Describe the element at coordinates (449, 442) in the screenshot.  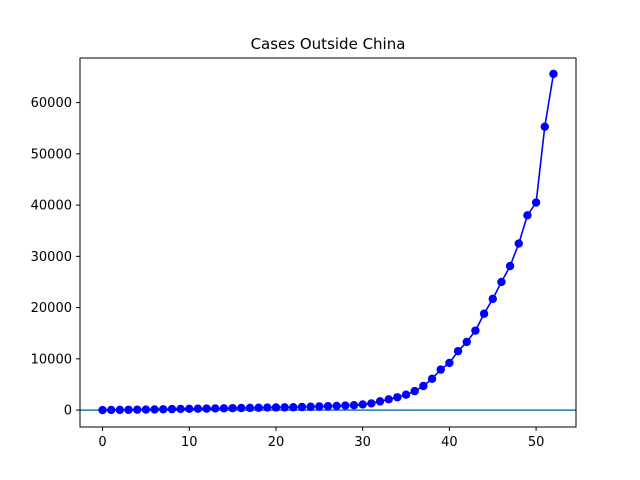
I see `x-tick-label: 40` at that location.